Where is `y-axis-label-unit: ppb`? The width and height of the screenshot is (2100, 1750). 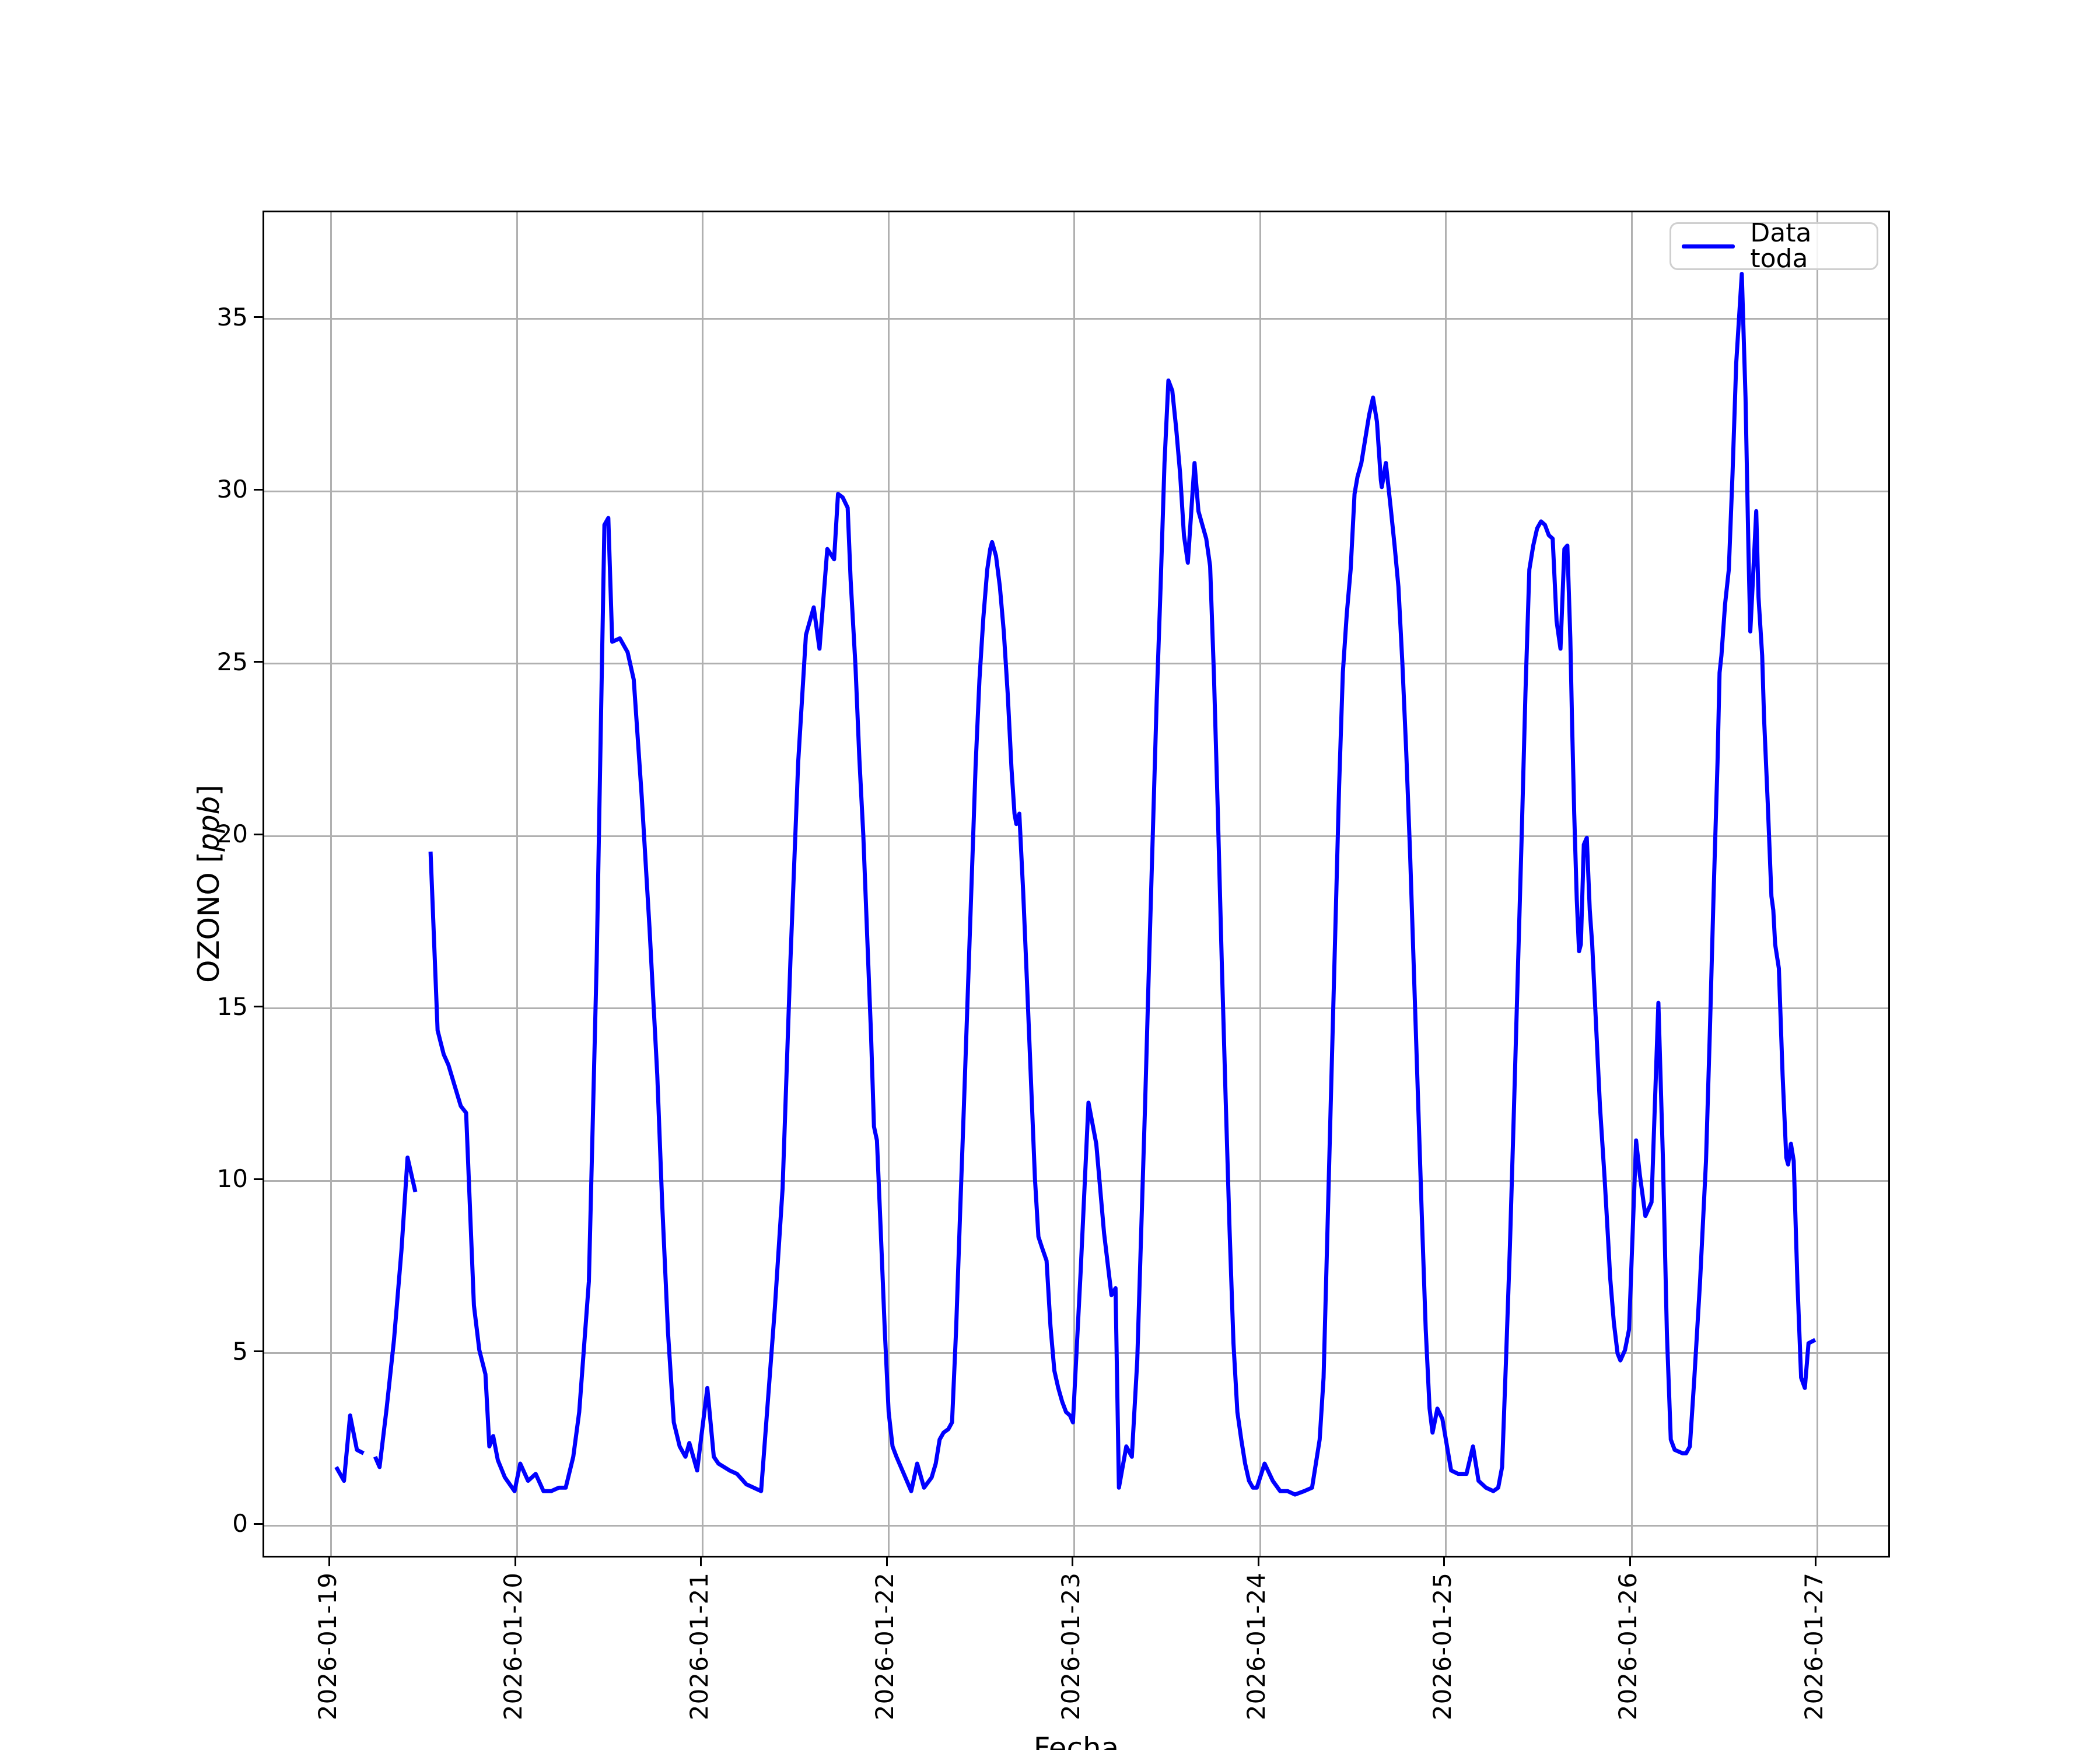 y-axis-label-unit: ppb is located at coordinates (209, 824).